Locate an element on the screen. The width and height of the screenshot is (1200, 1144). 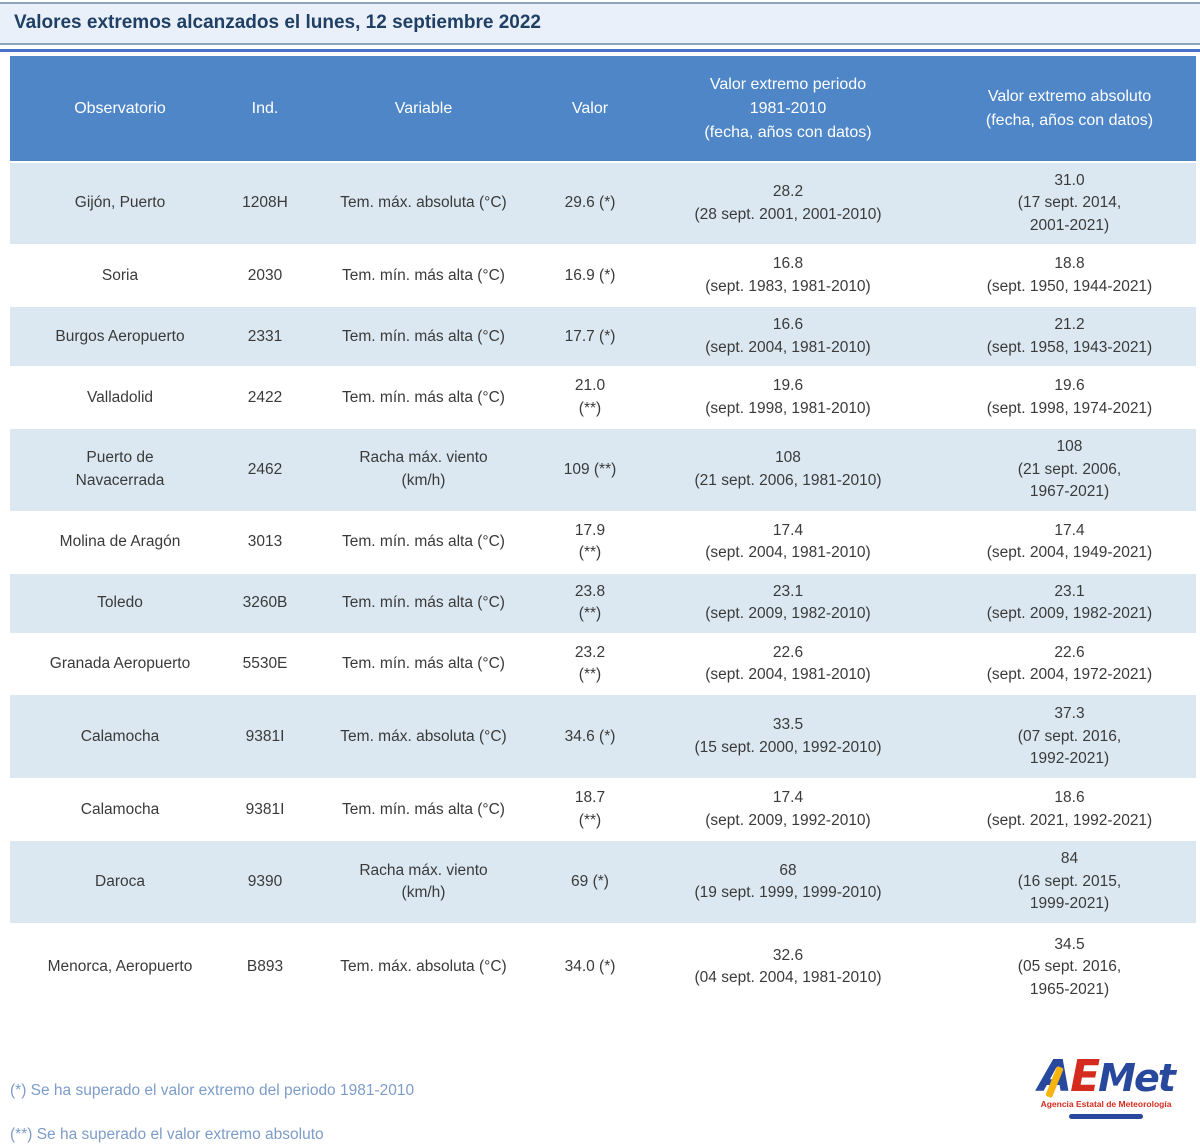
cell-ind: 9390 is located at coordinates (265, 881).